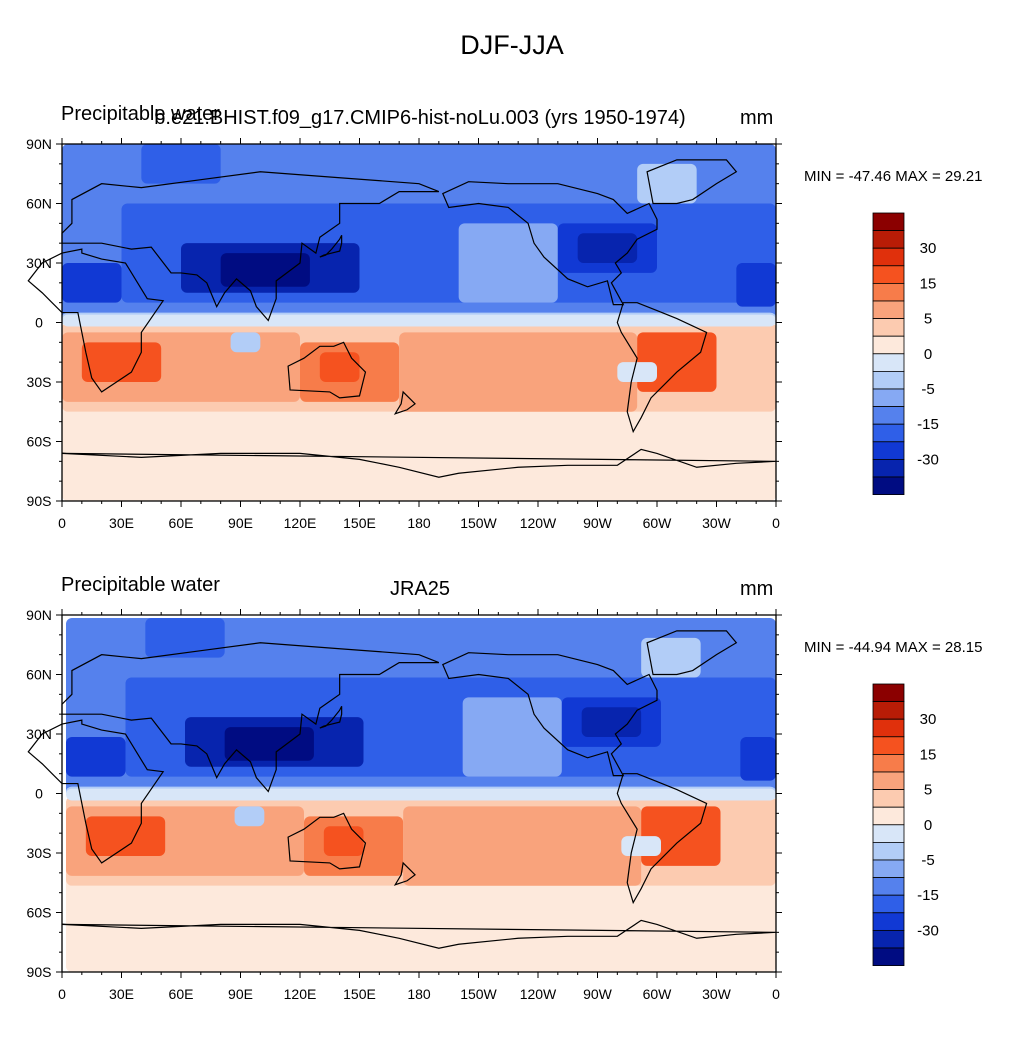  Describe the element at coordinates (927, 389) in the screenshot. I see `colorbar-label: -5` at that location.